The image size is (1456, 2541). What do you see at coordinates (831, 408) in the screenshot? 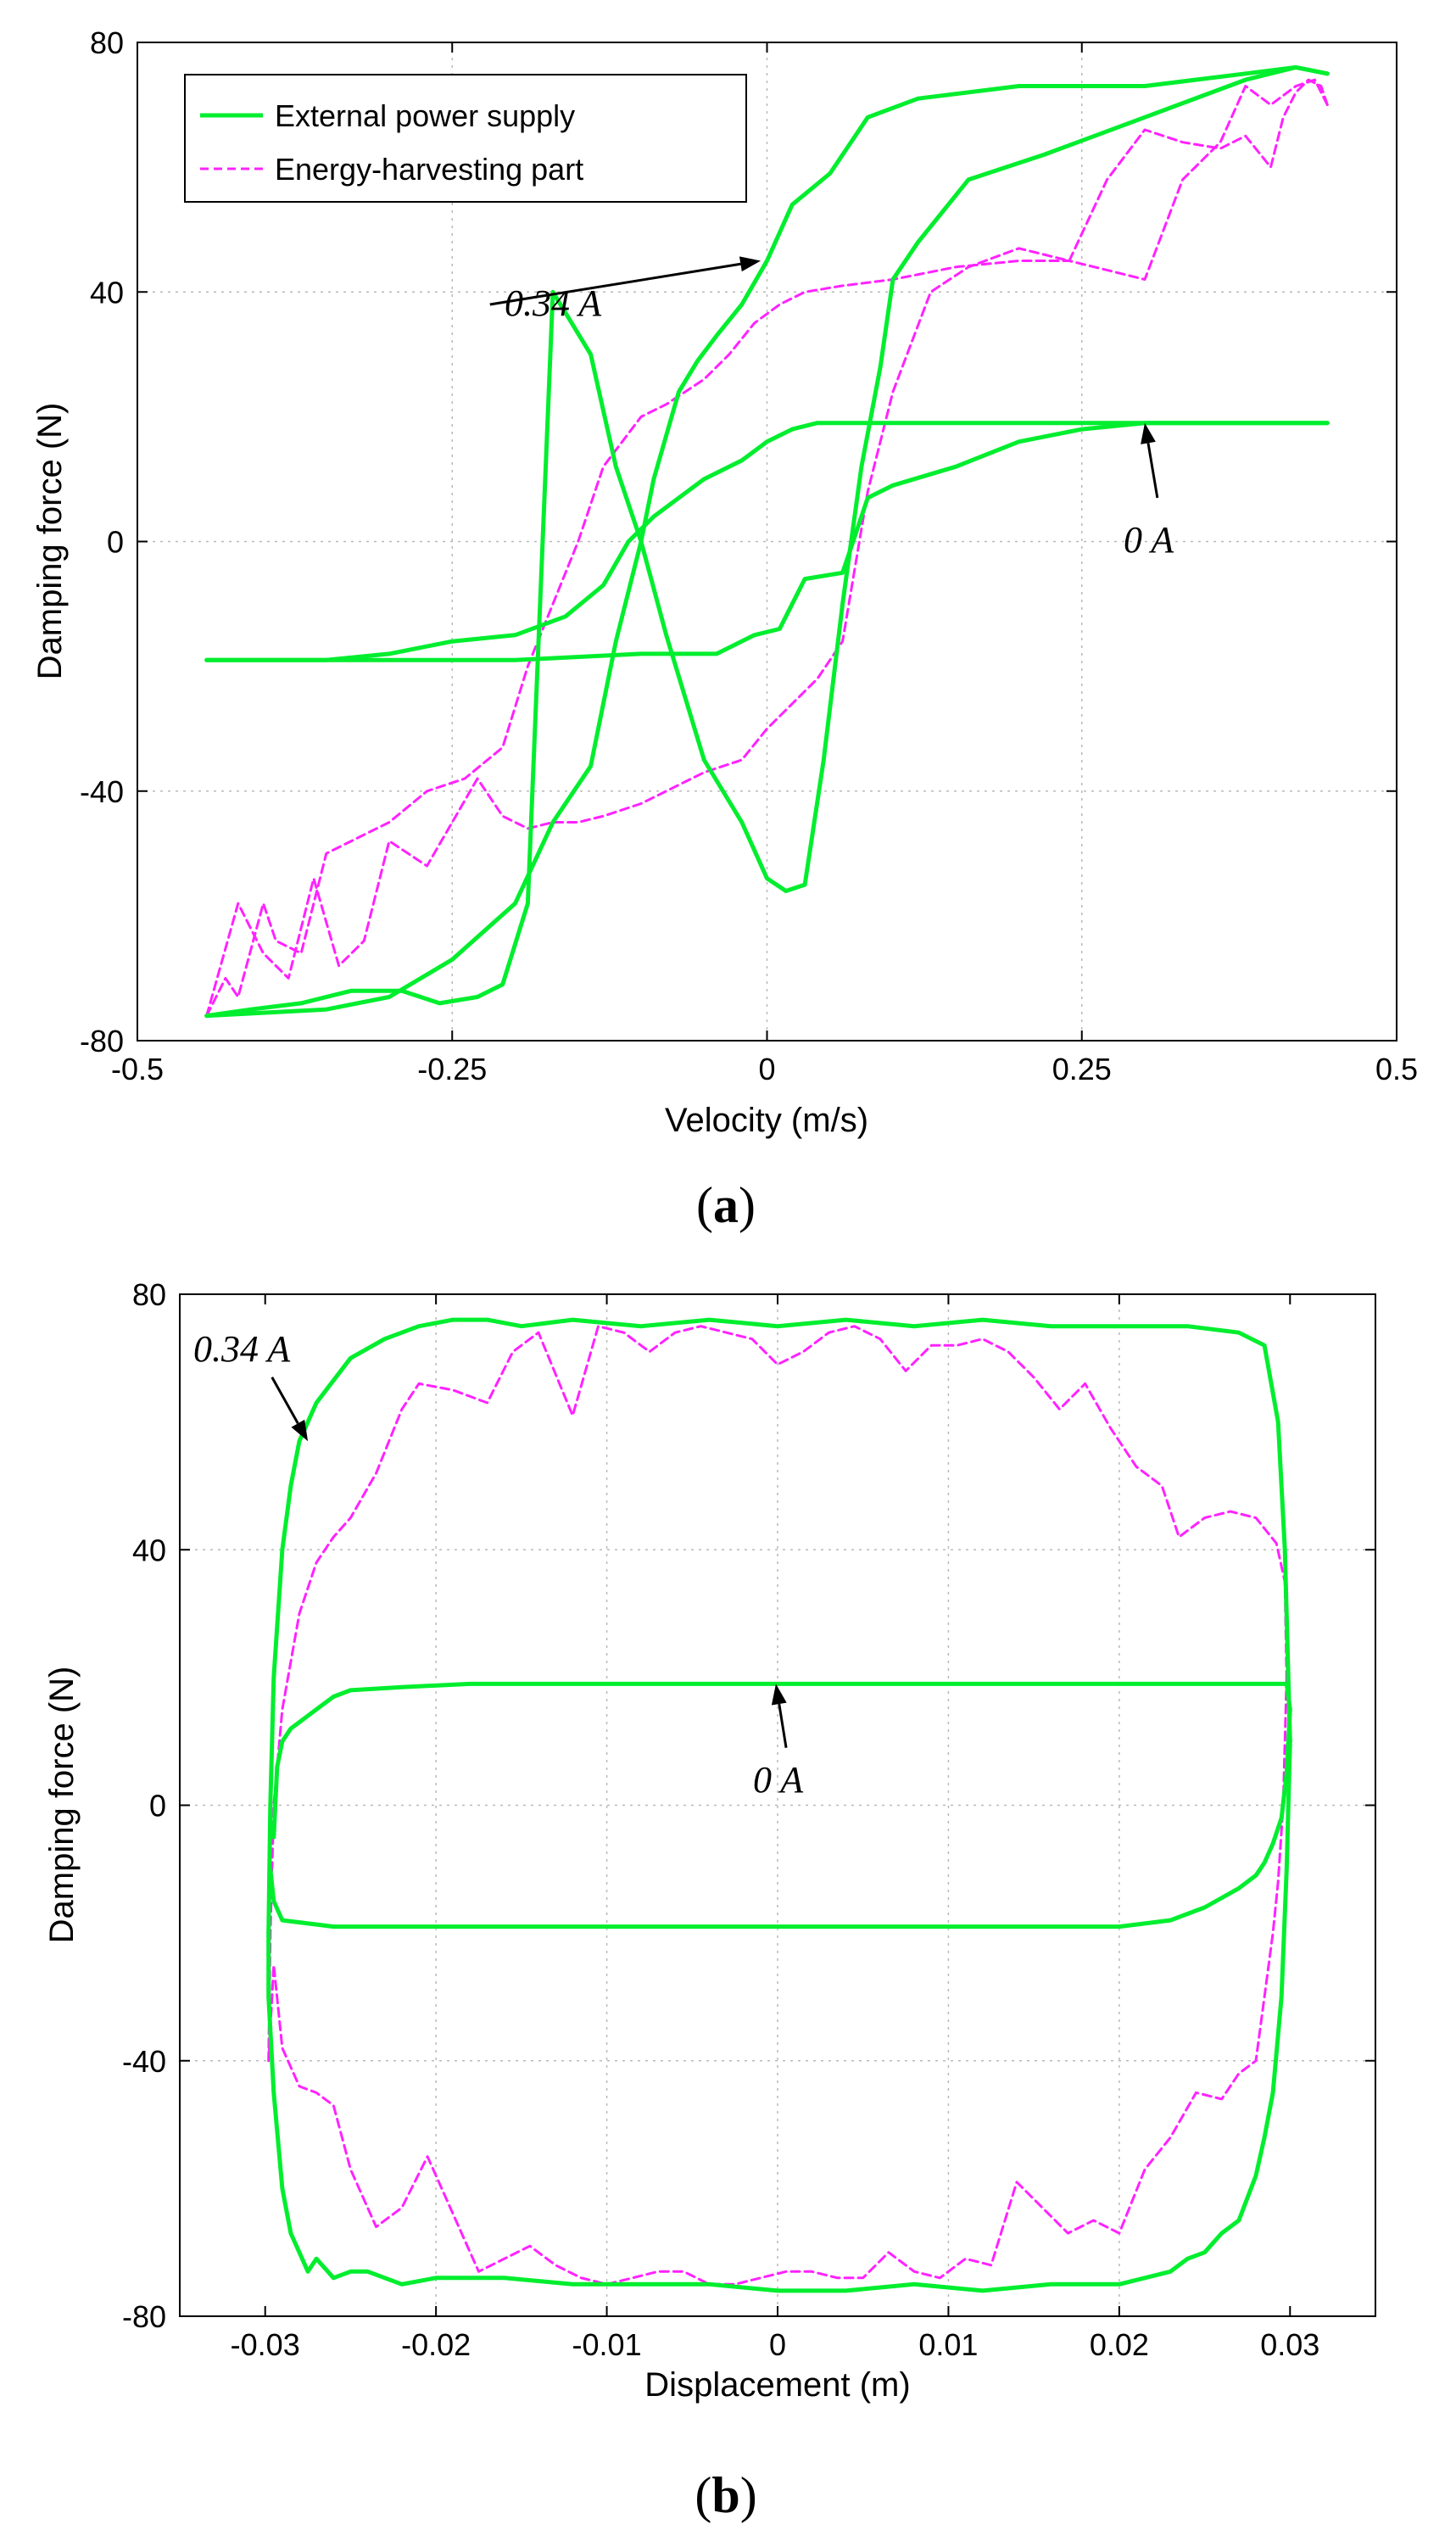
I see `annotations-a: 0.34 A 0 A` at bounding box center [831, 408].